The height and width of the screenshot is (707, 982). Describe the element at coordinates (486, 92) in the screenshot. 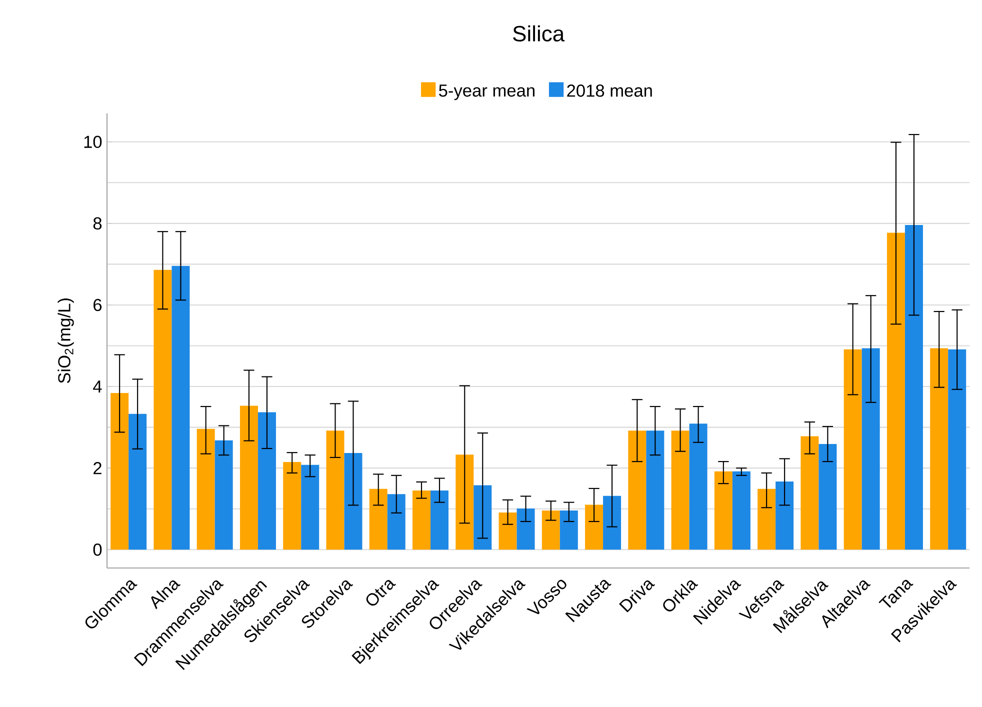

I see `legend-label: 5-year mean` at that location.